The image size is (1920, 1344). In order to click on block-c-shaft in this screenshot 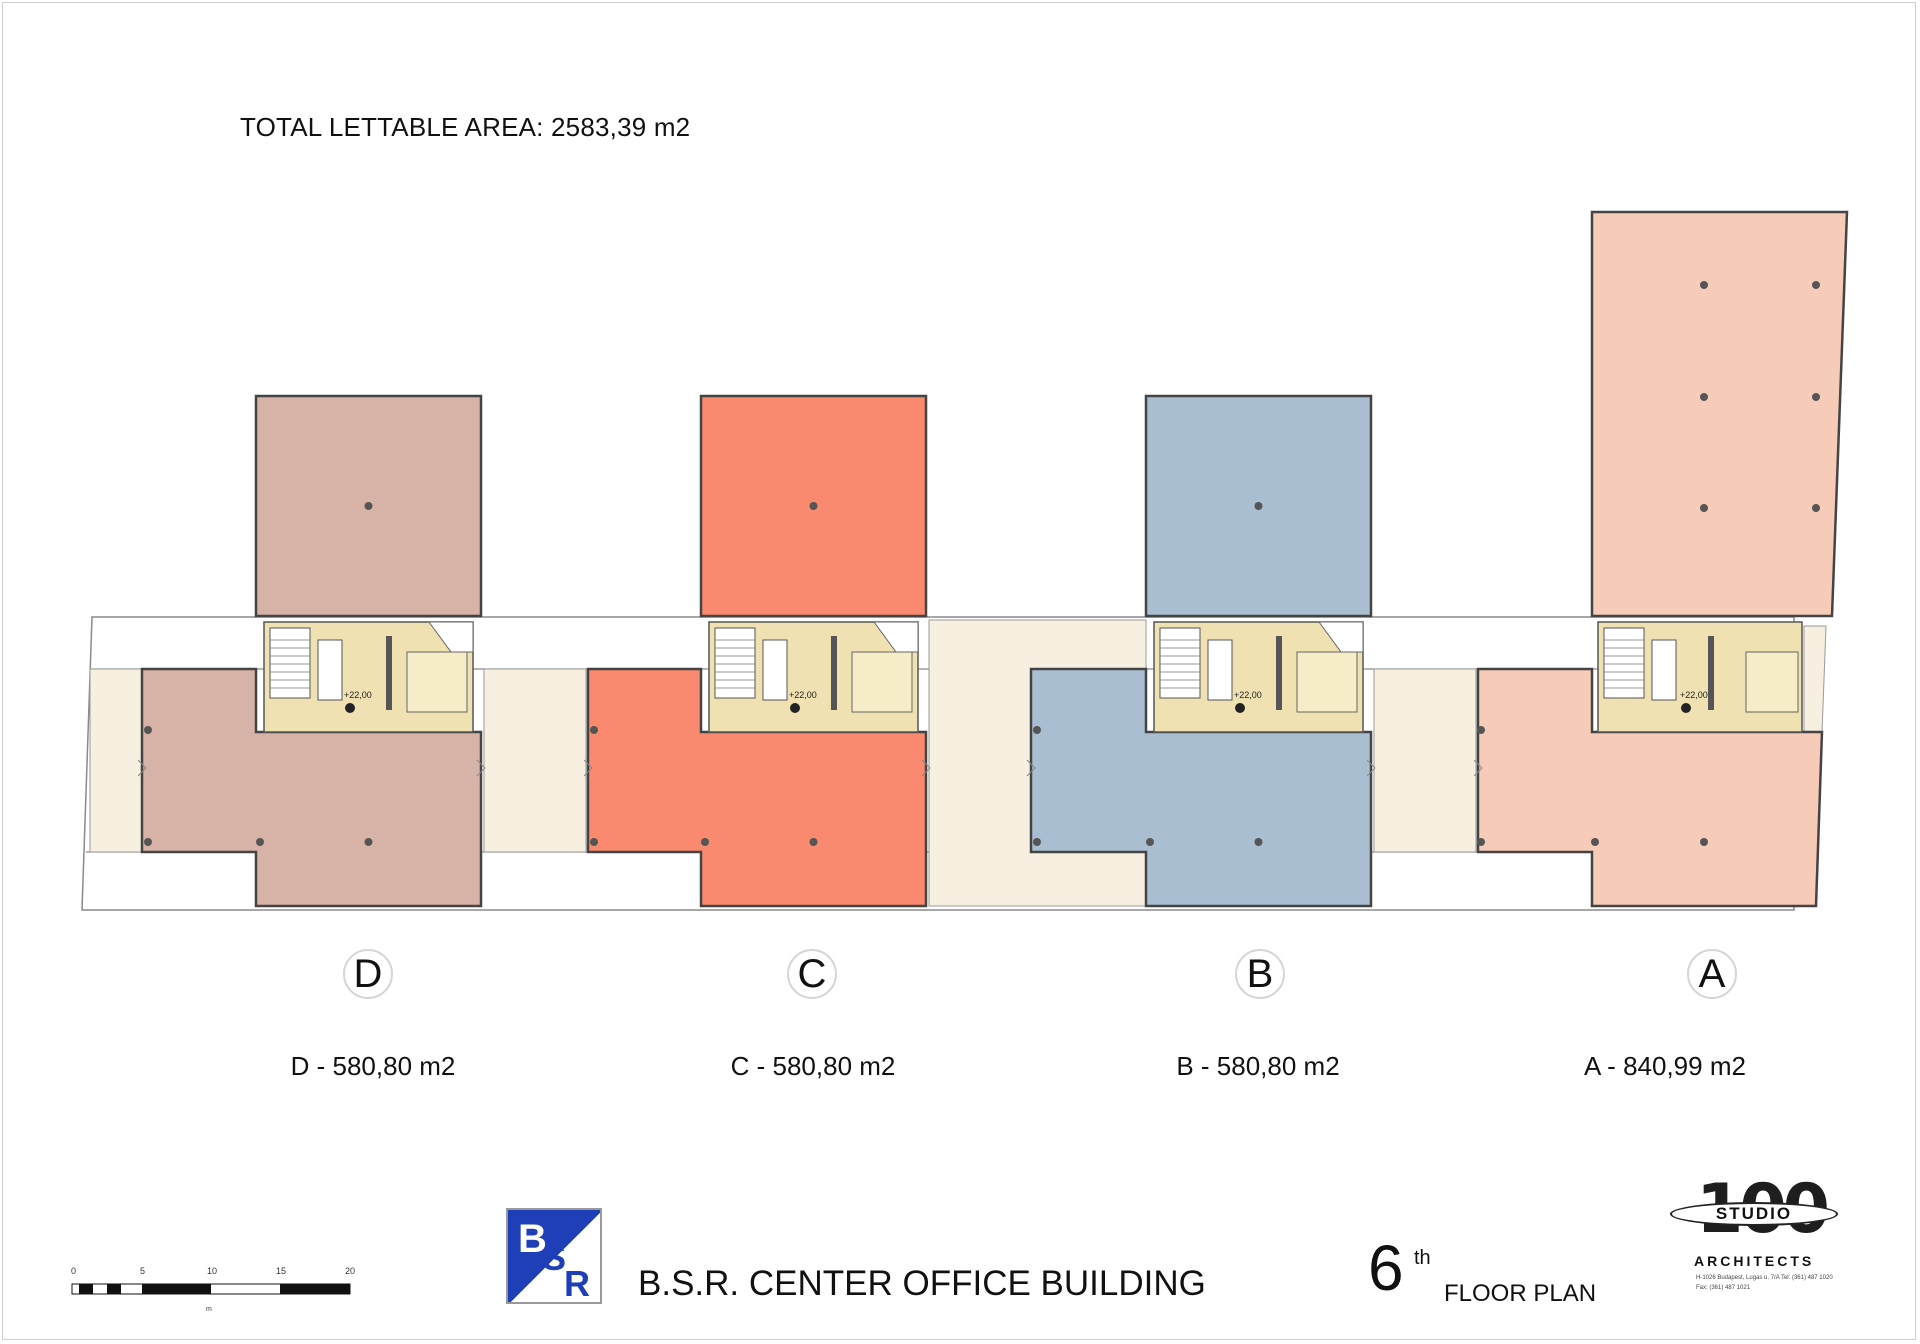, I will do `click(834, 673)`.